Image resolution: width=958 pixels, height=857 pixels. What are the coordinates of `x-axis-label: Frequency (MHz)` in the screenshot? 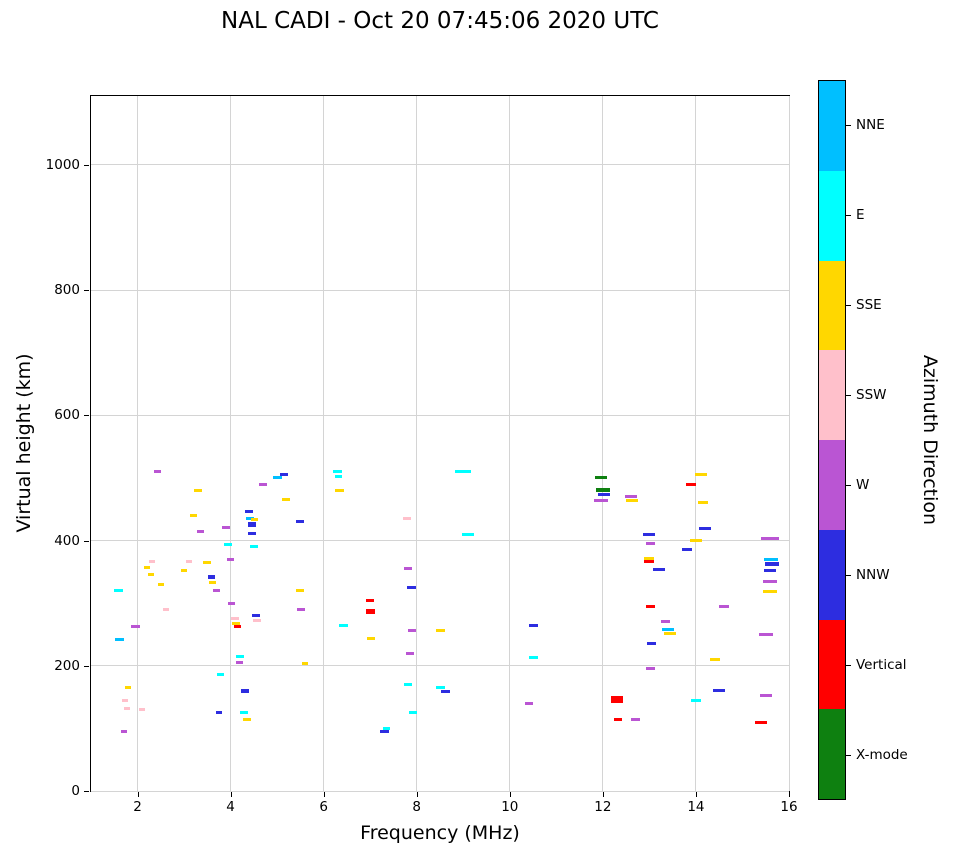 It's located at (440, 833).